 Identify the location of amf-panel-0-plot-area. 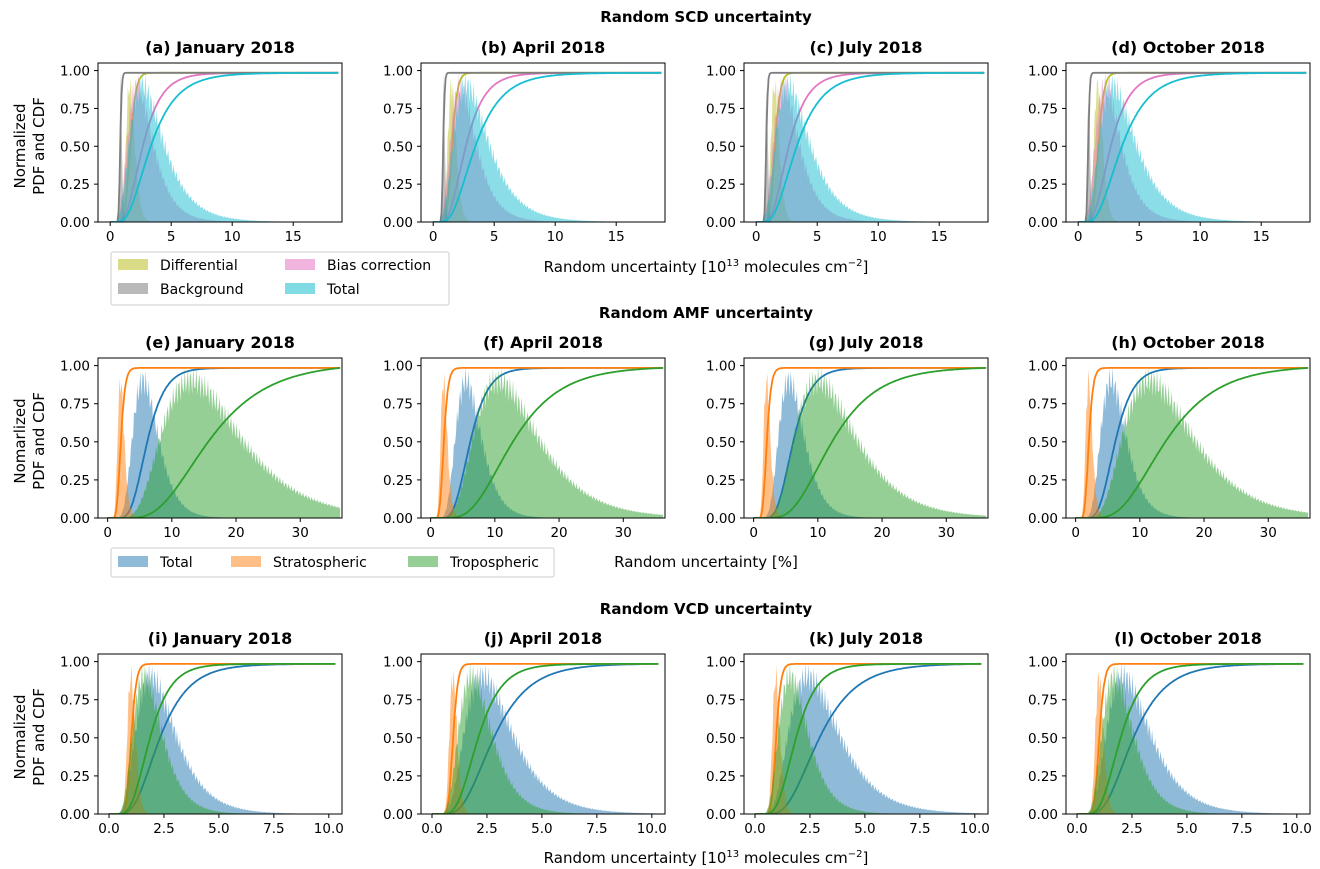
(224, 442).